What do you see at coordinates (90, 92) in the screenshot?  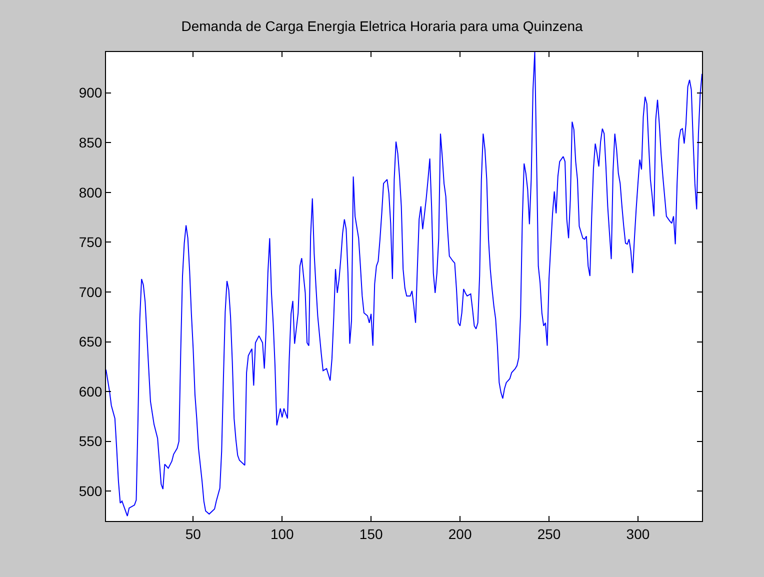 I see `y-tick-label: 900` at bounding box center [90, 92].